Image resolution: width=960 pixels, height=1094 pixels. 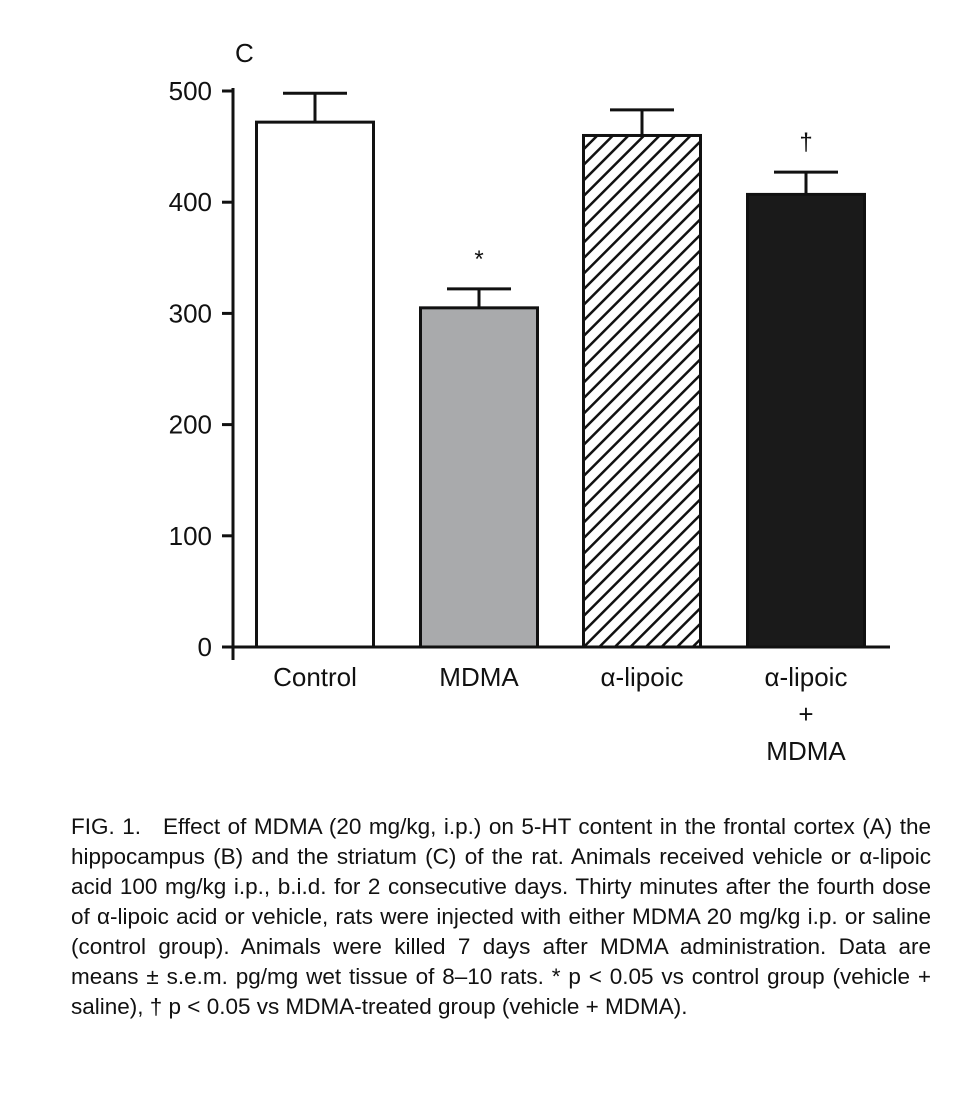 What do you see at coordinates (190, 313) in the screenshot?
I see `y-tick-label: 300` at bounding box center [190, 313].